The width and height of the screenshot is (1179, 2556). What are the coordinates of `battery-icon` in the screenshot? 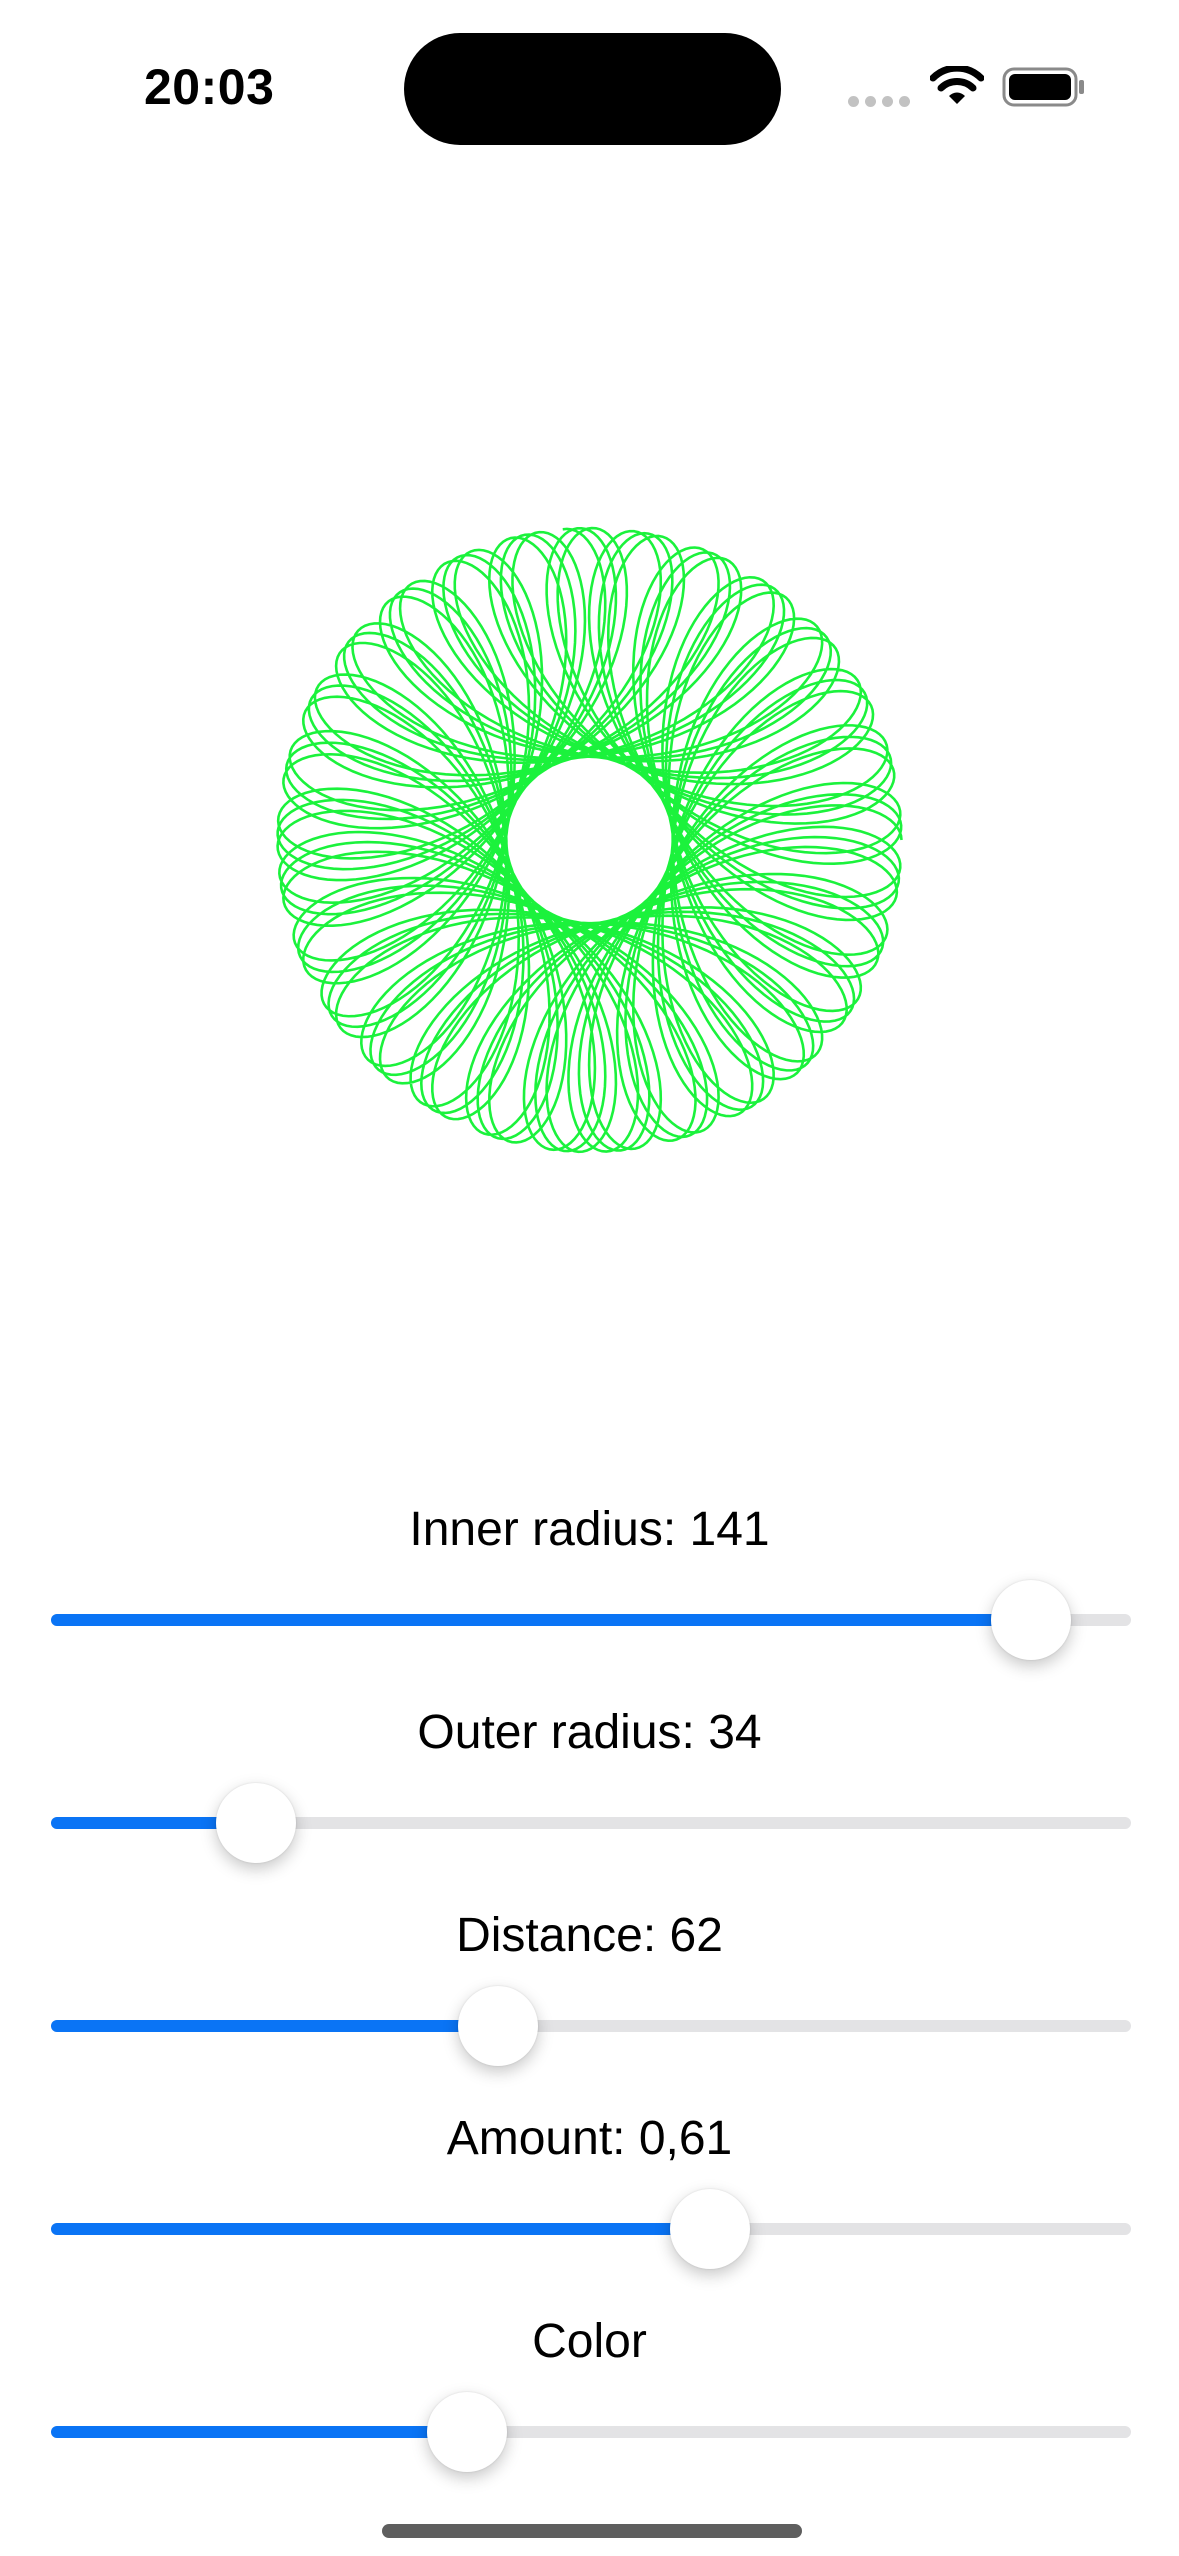 It's located at (1043, 87).